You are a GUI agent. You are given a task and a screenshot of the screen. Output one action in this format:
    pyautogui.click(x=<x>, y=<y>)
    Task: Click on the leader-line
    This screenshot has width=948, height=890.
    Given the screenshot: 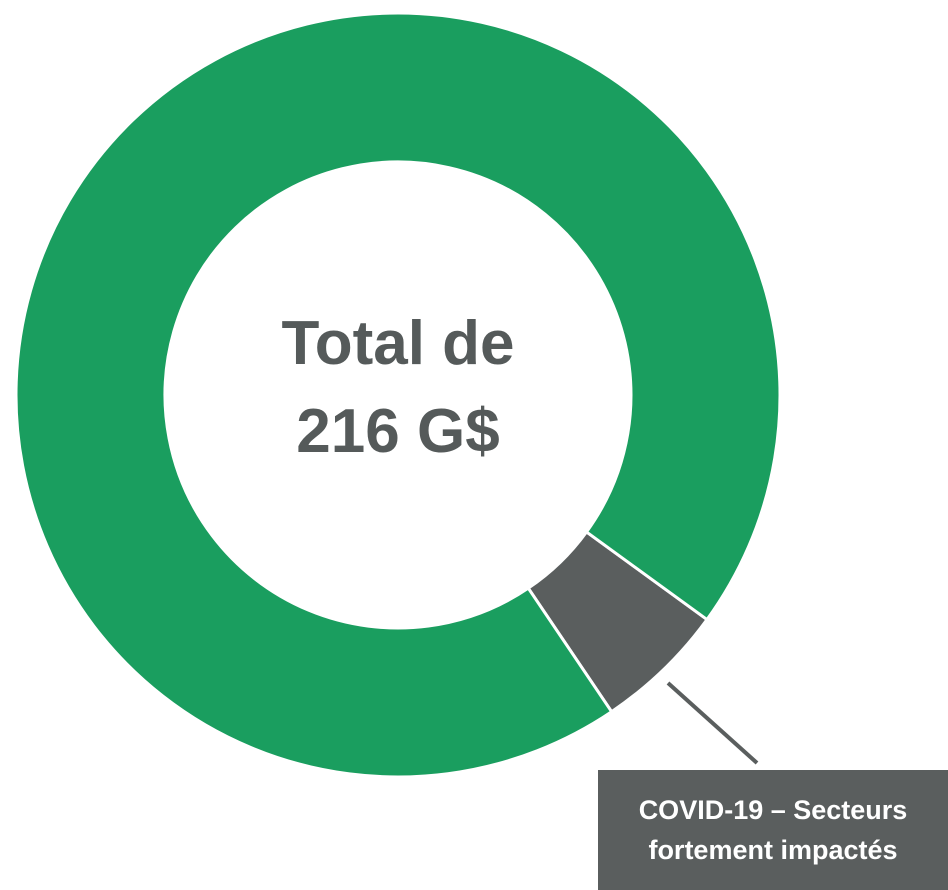 What is the action you would take?
    pyautogui.click(x=712, y=723)
    